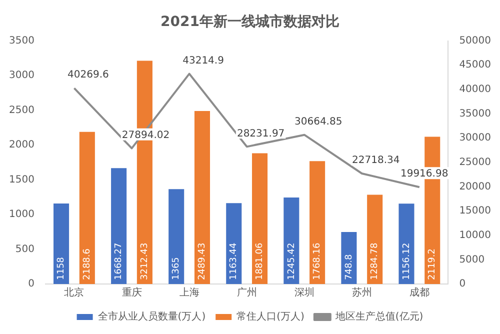 The height and width of the screenshot is (334, 500). What do you see at coordinates (31, 284) in the screenshot?
I see `y-tick-label: 0` at bounding box center [31, 284].